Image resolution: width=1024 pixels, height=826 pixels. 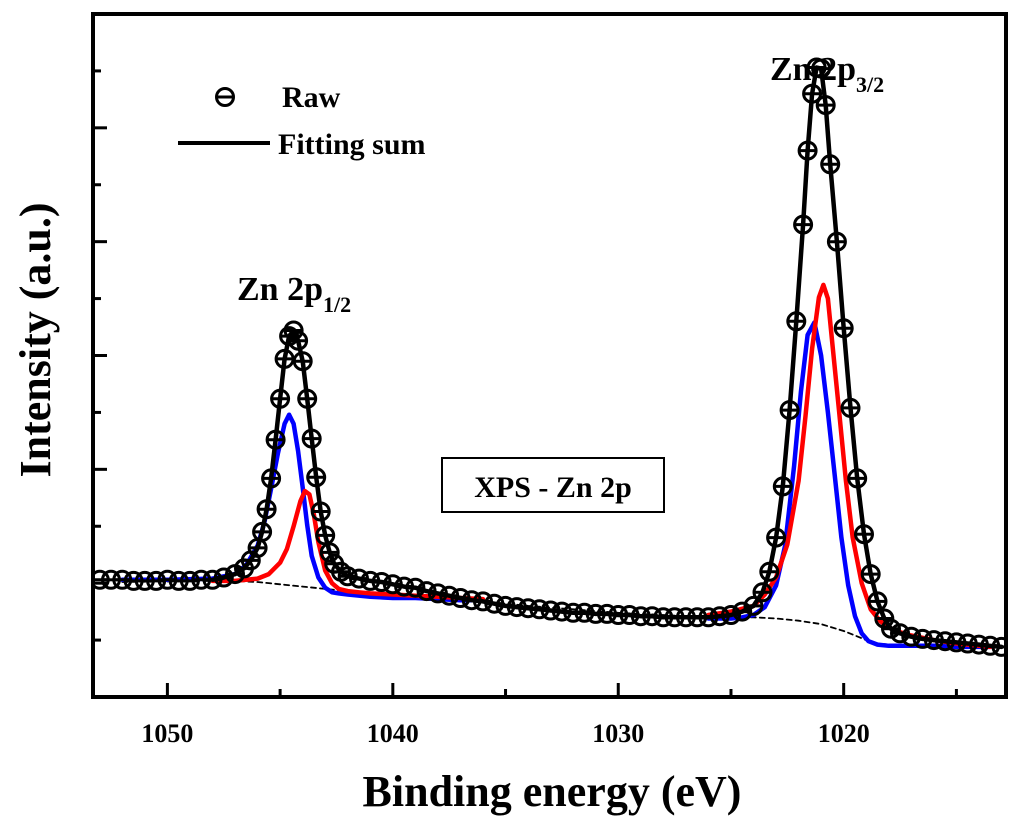 I want to click on x-axis-label: Binding energy (eV), so click(x=552, y=791).